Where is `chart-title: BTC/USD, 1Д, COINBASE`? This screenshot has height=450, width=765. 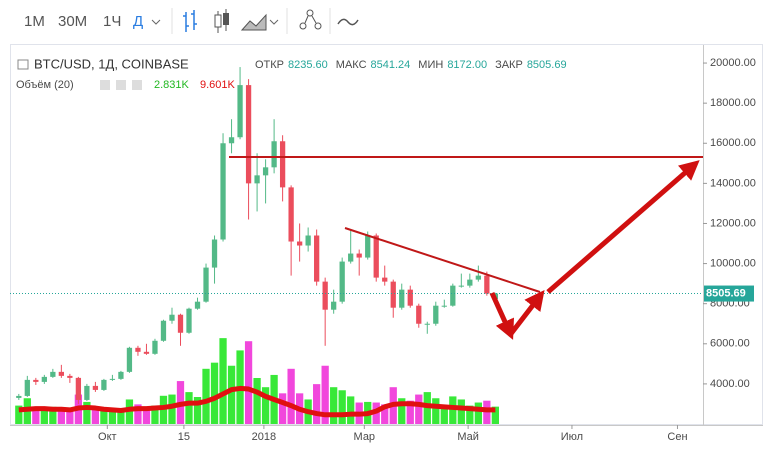 chart-title: BTC/USD, 1Д, COINBASE is located at coordinates (111, 63).